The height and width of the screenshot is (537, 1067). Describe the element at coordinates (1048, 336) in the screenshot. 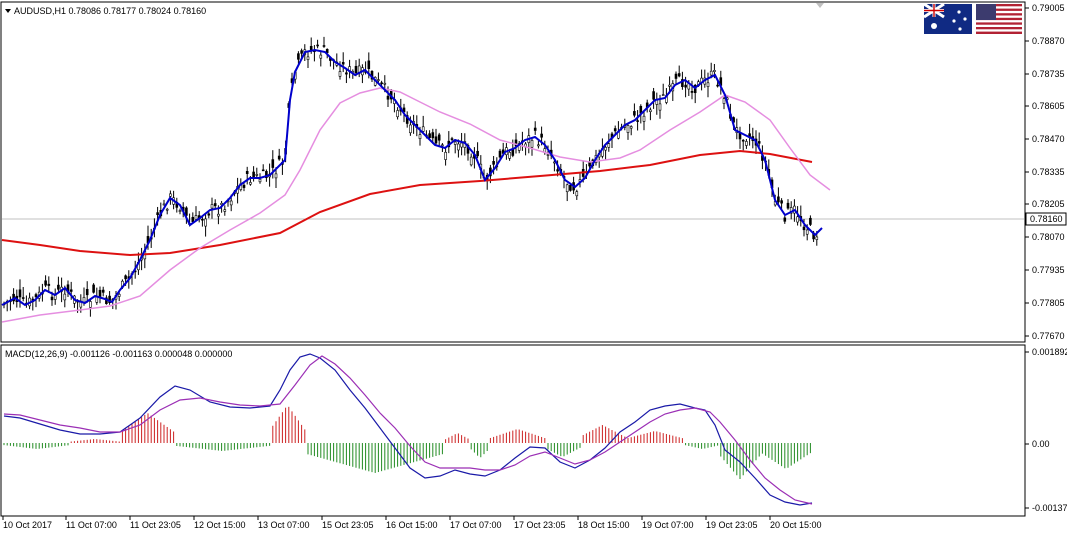

I see `price-tick-label: 0.77670` at that location.